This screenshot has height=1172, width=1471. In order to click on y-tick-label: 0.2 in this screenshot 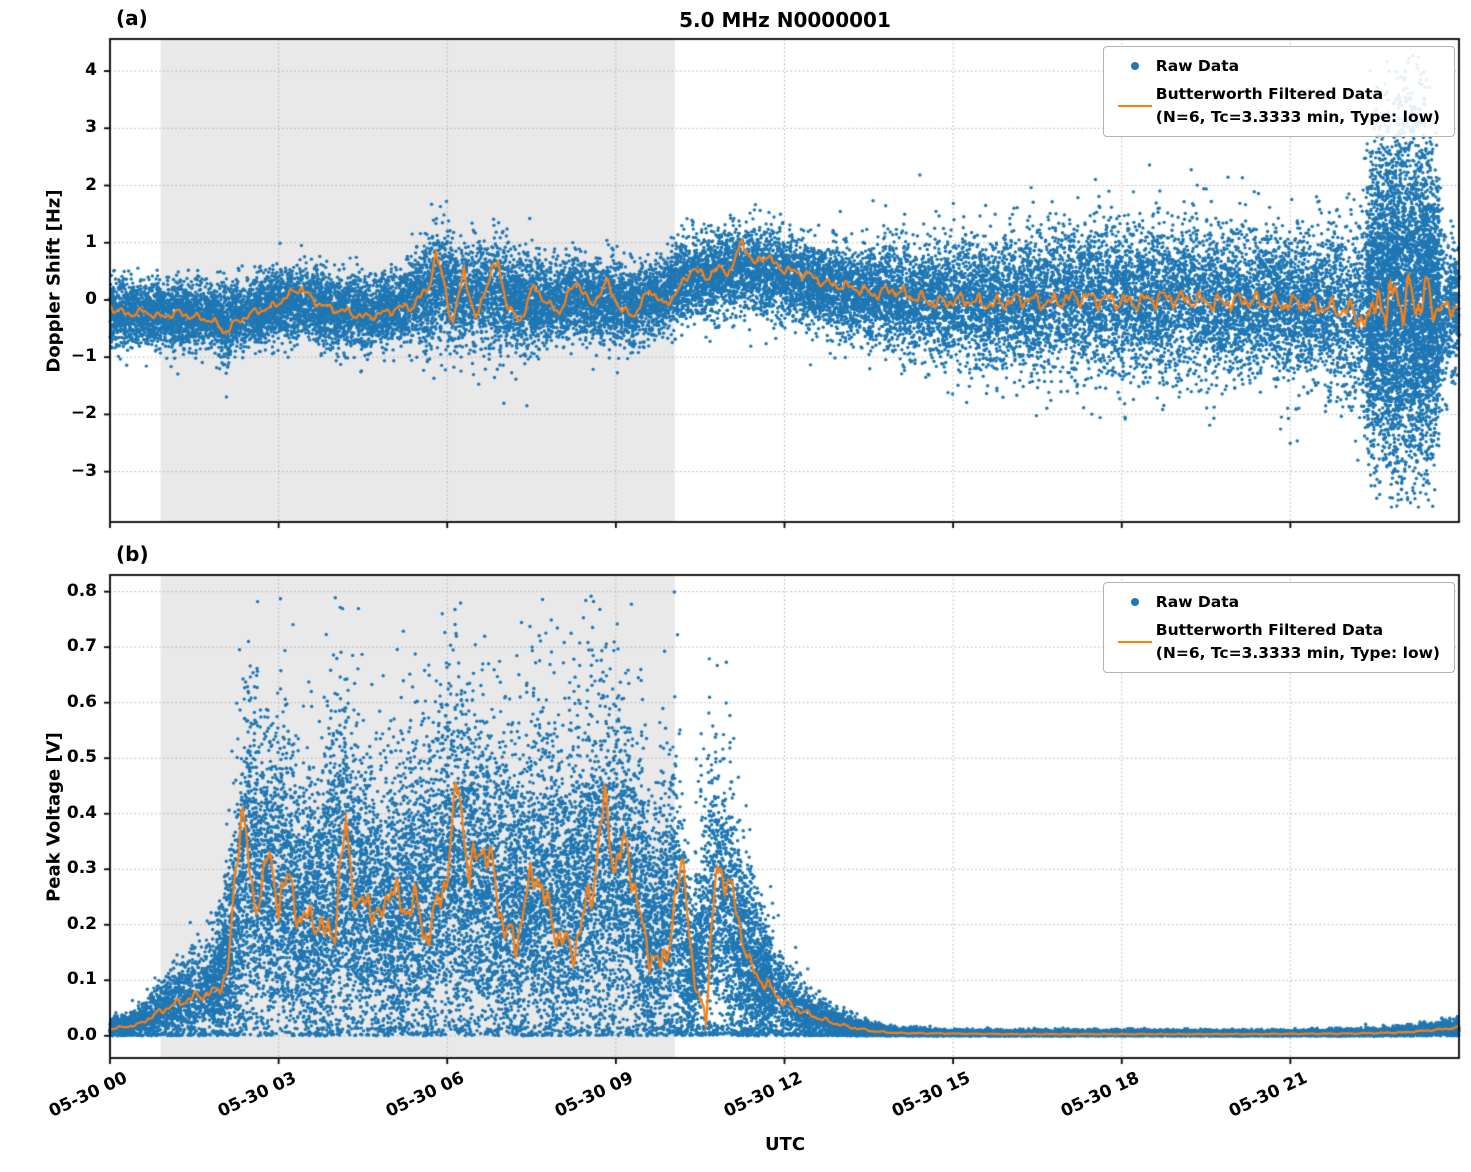, I will do `click(81, 923)`.